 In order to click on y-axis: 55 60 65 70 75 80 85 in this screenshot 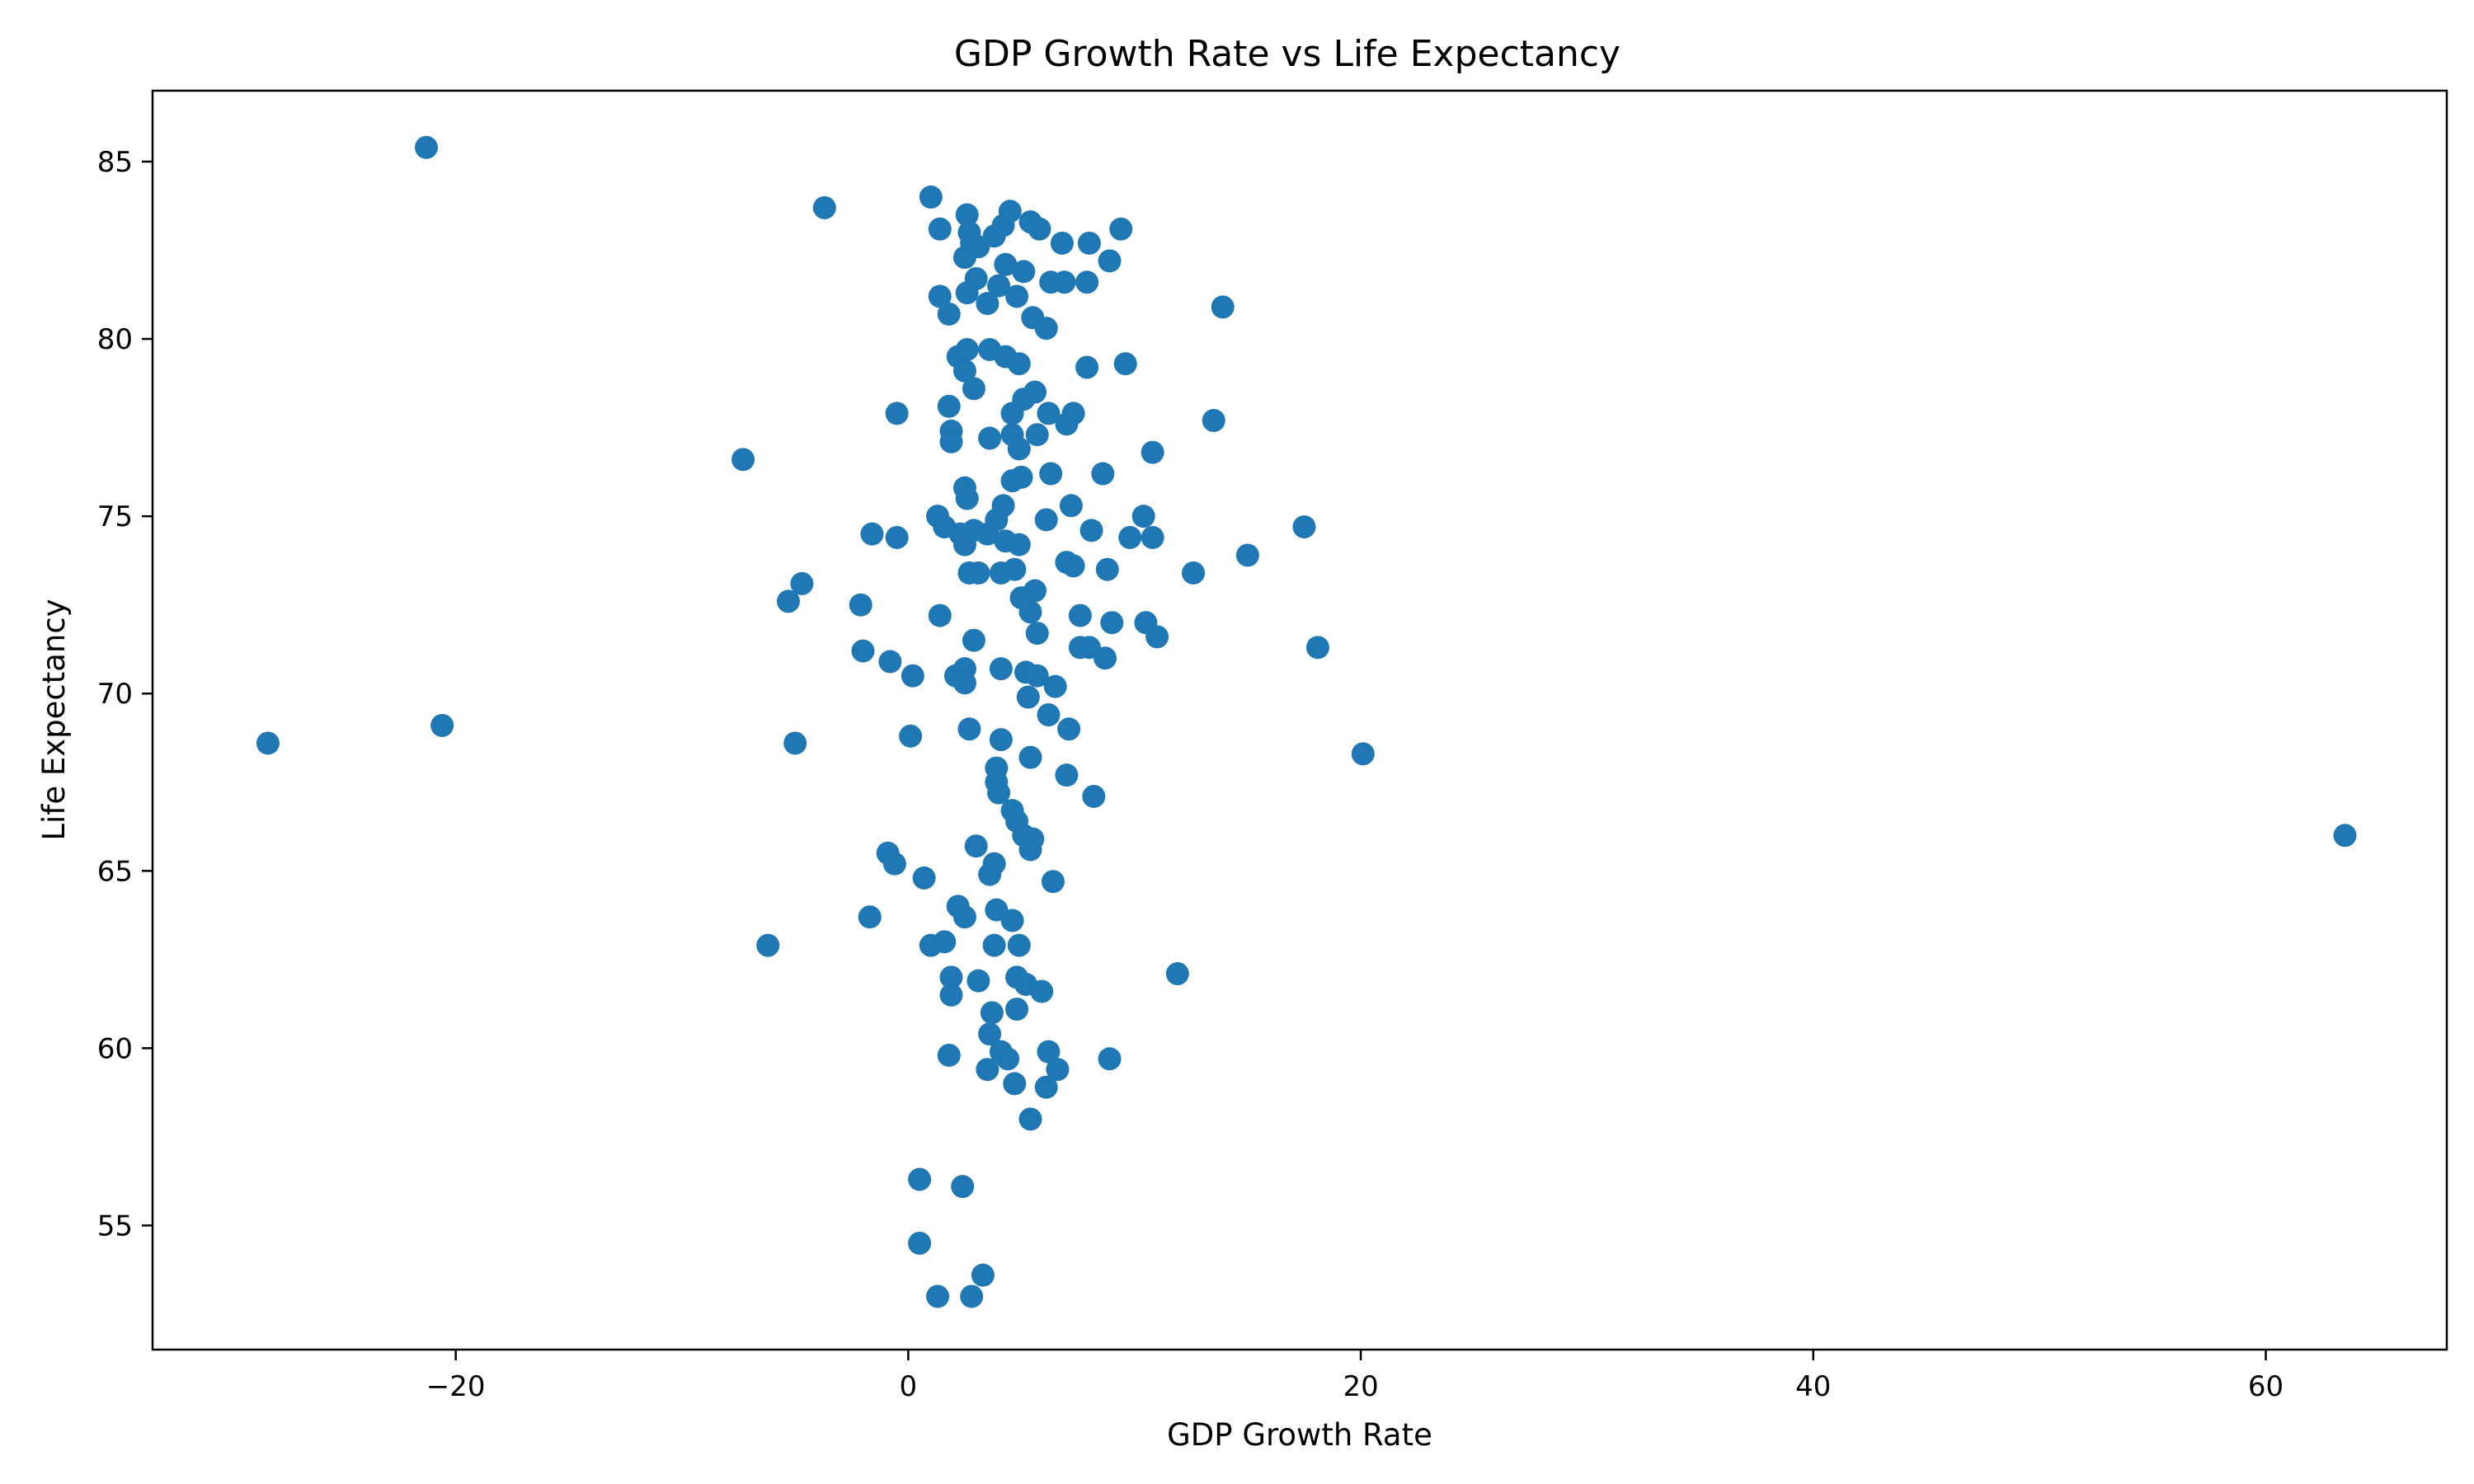, I will do `click(125, 694)`.